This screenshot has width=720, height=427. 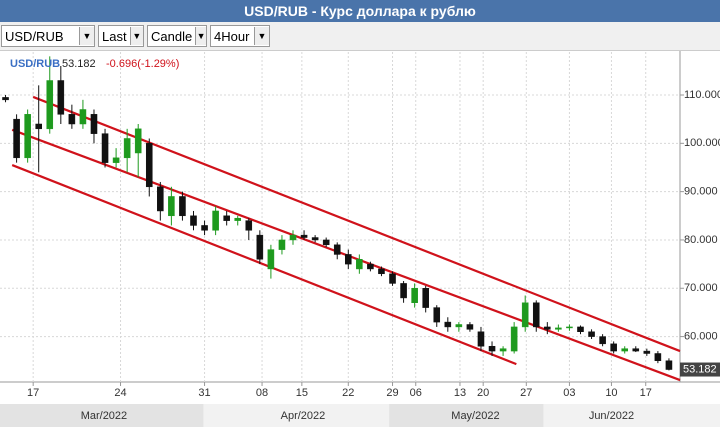 What do you see at coordinates (569, 393) in the screenshot?
I see `x-tick-label: 03` at bounding box center [569, 393].